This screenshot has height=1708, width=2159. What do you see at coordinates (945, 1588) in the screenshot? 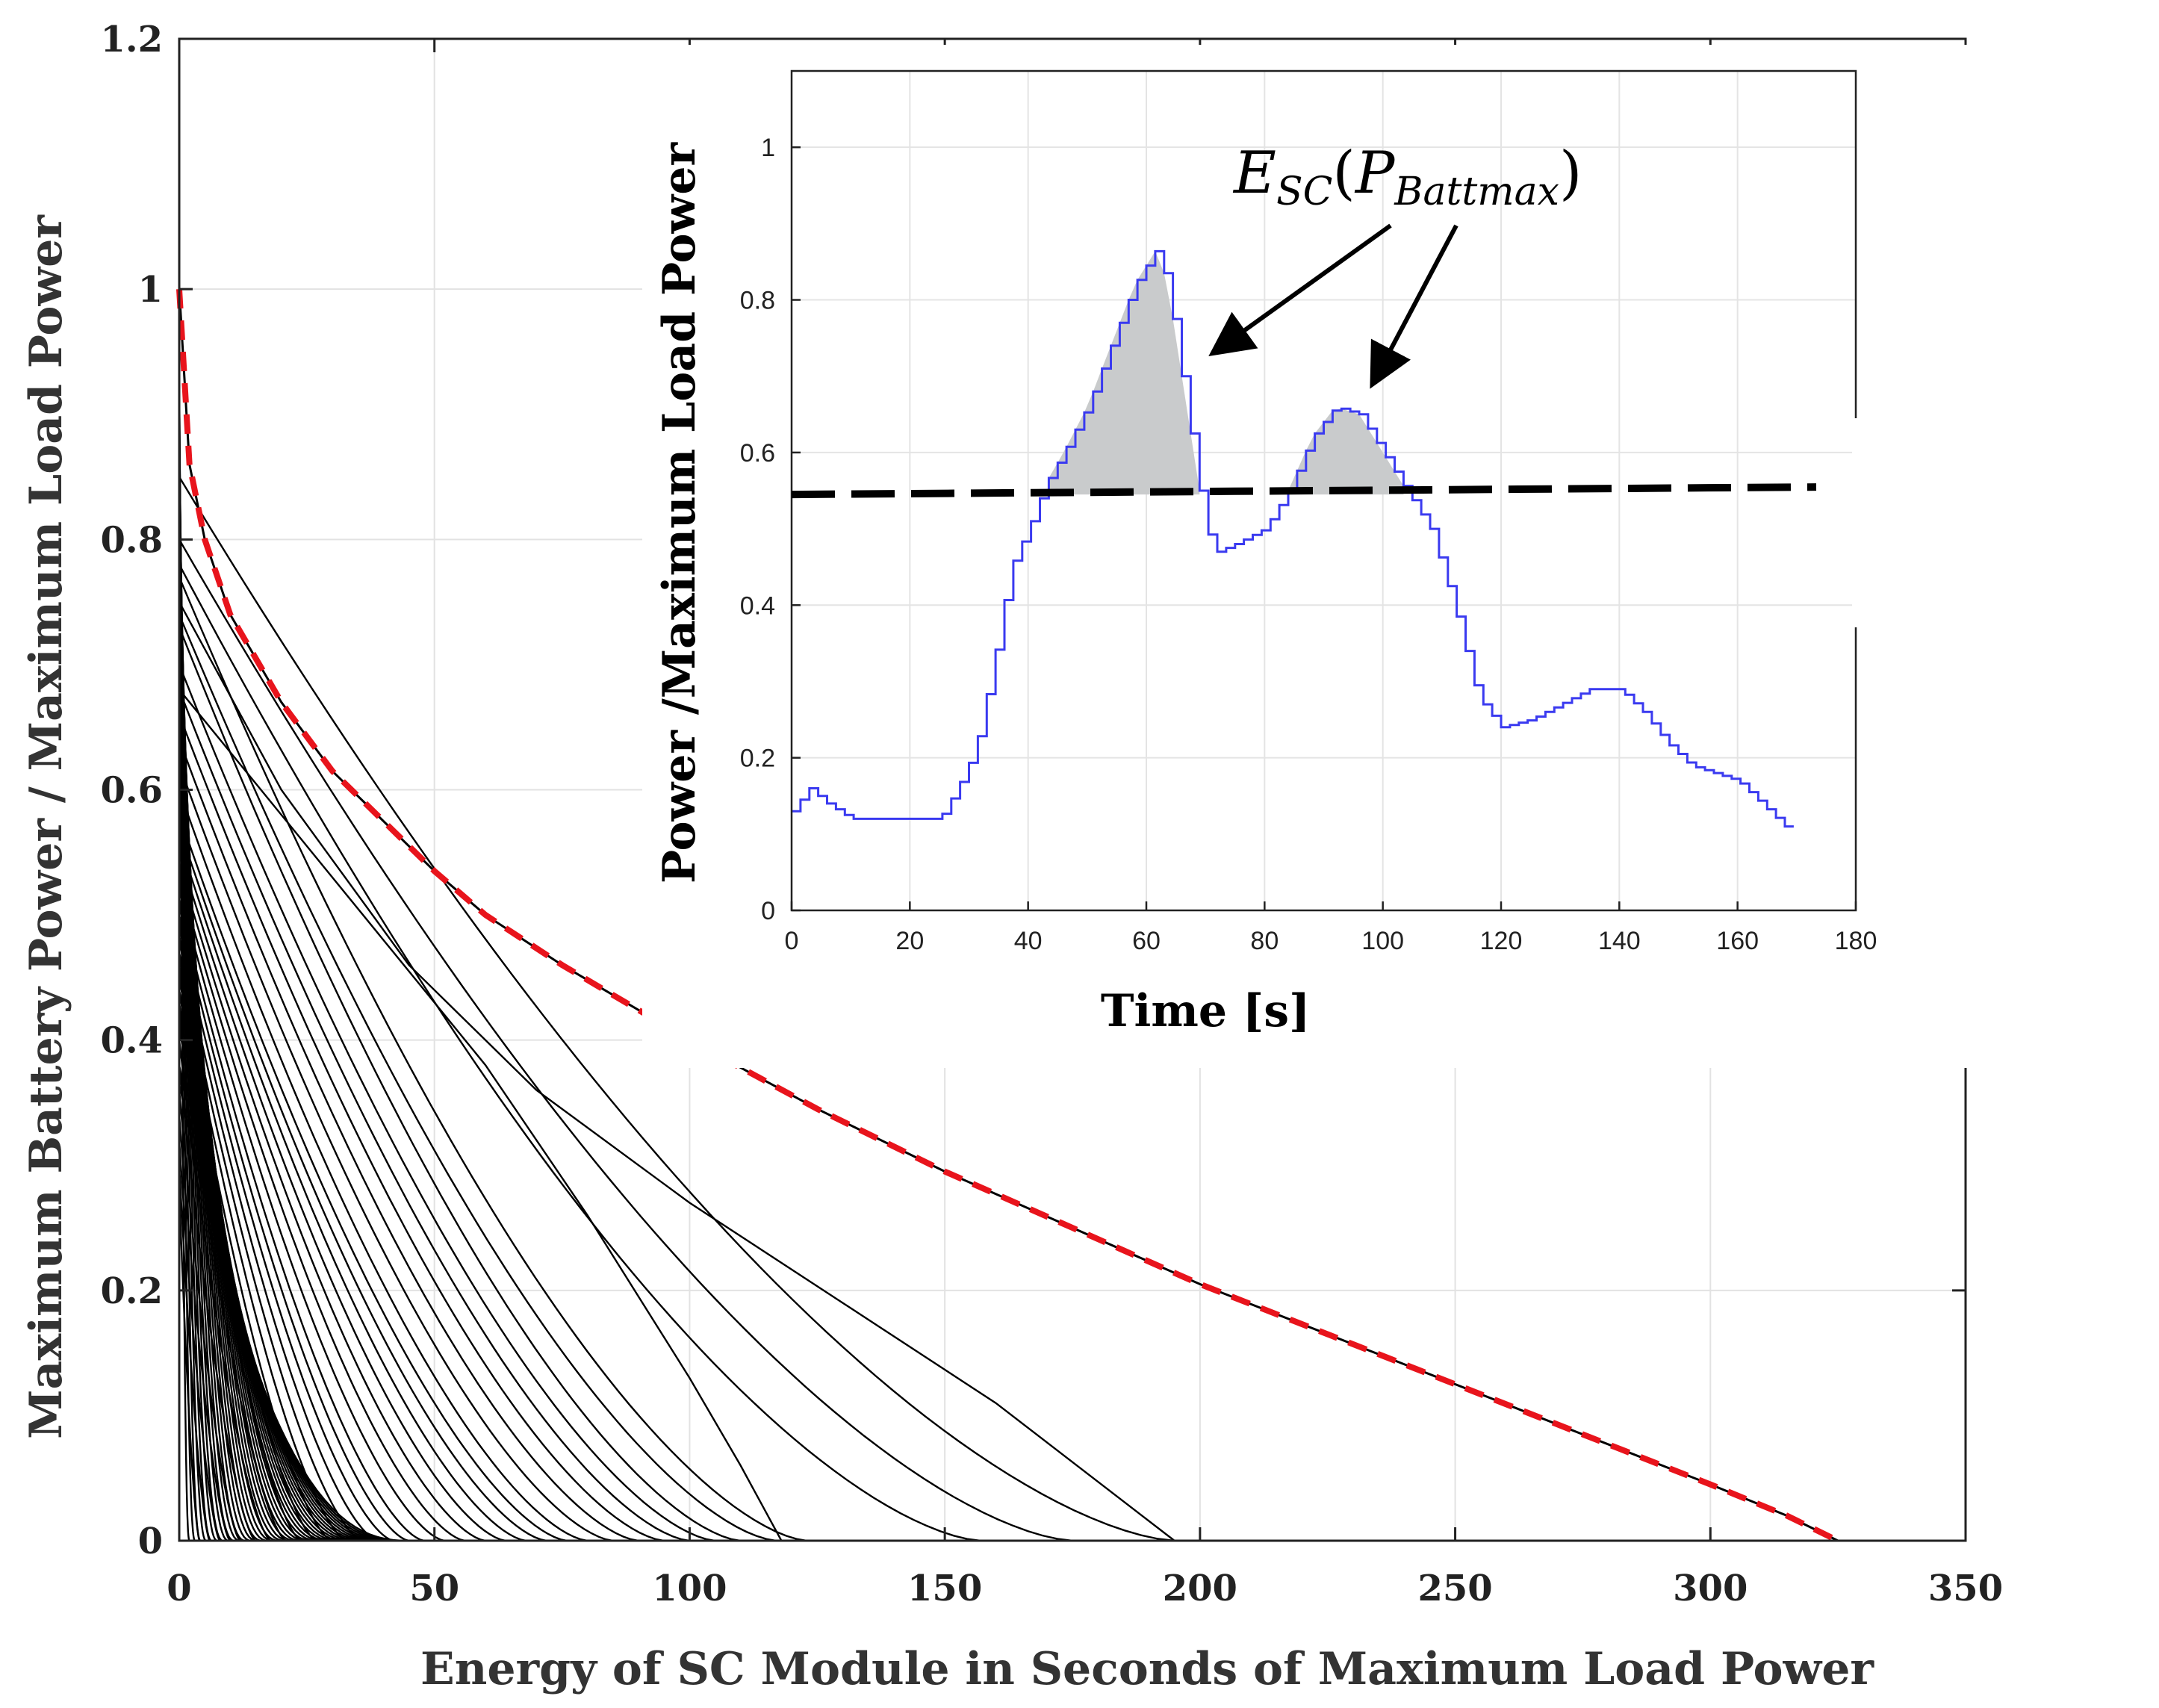
I see `main-x-tick-label: 150` at bounding box center [945, 1588].